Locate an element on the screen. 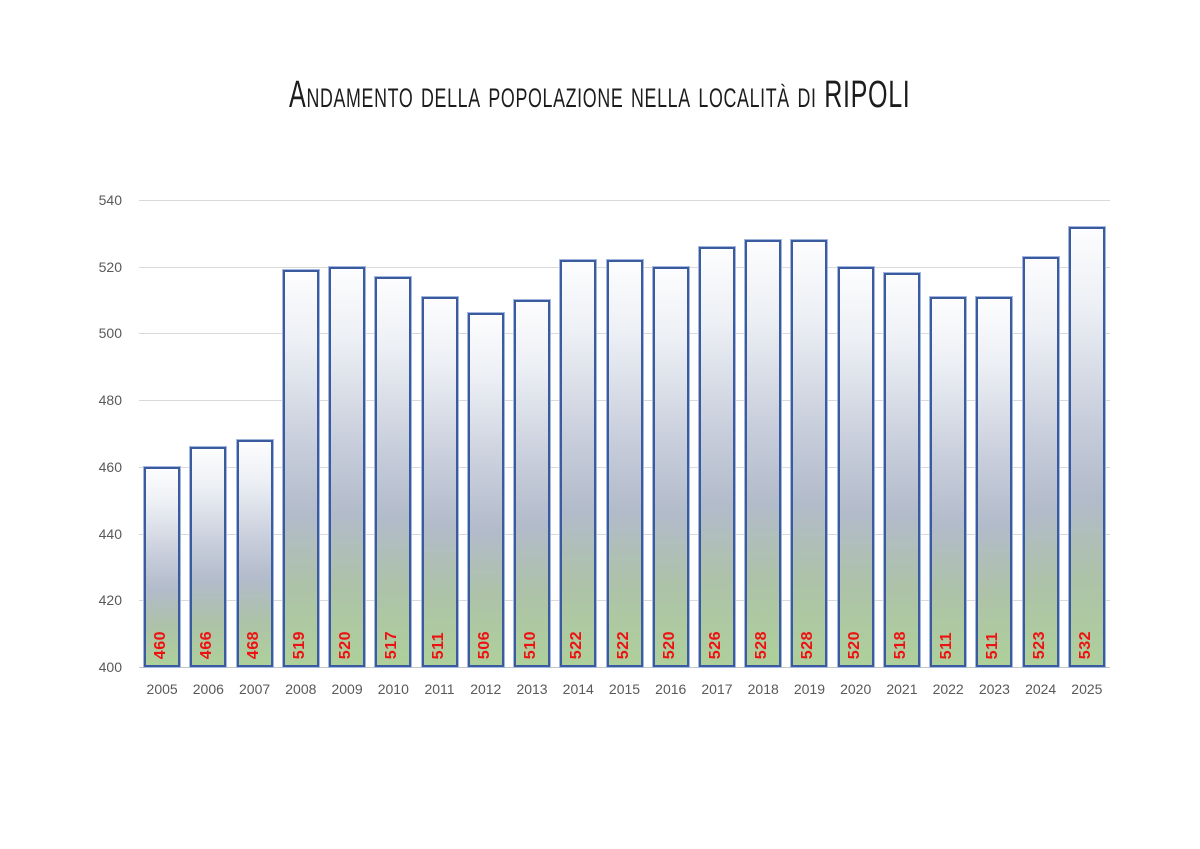 The width and height of the screenshot is (1200, 849). y-axis-tick-label: 400 is located at coordinates (110, 667).